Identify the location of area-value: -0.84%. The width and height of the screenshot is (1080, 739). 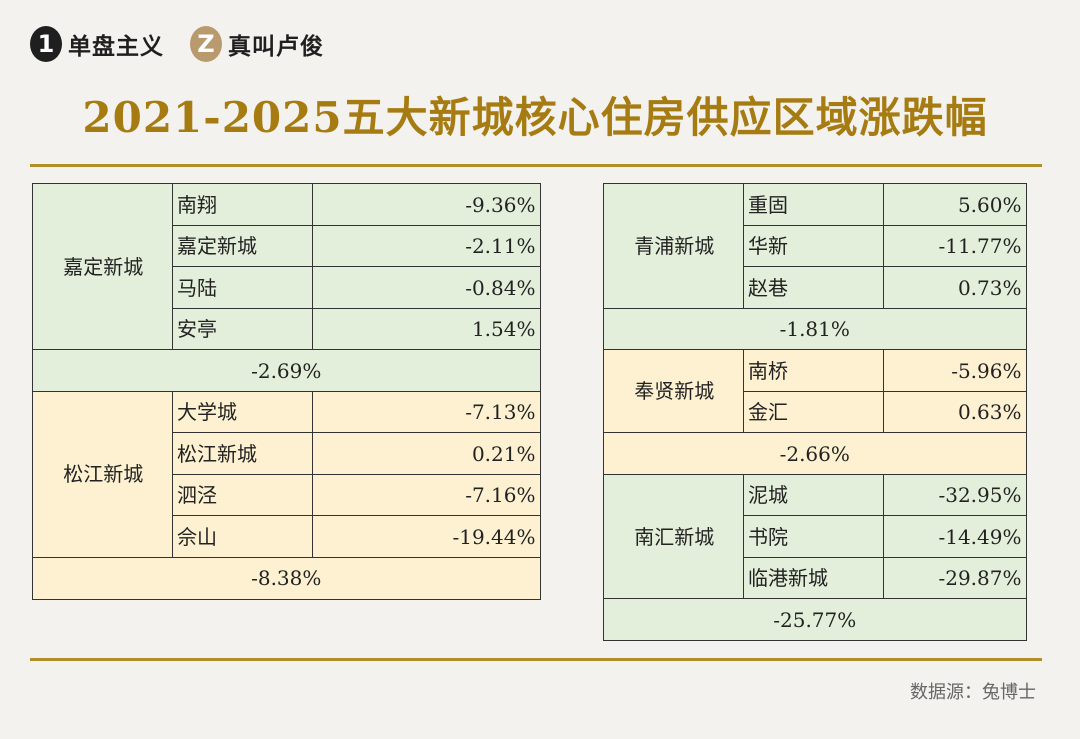
(426, 287).